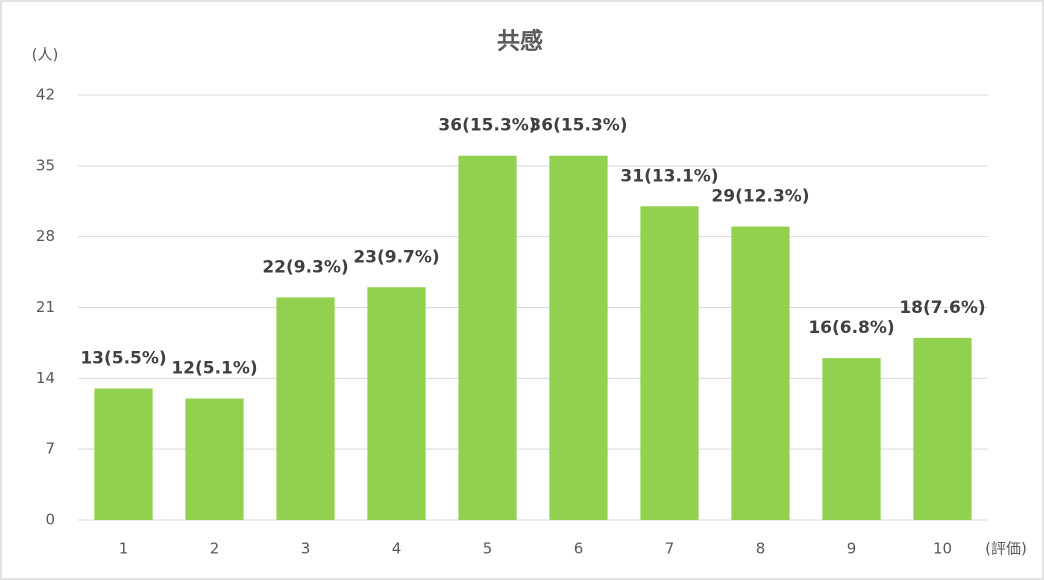 The image size is (1044, 580). I want to click on data-label: 22(9.3%), so click(305, 267).